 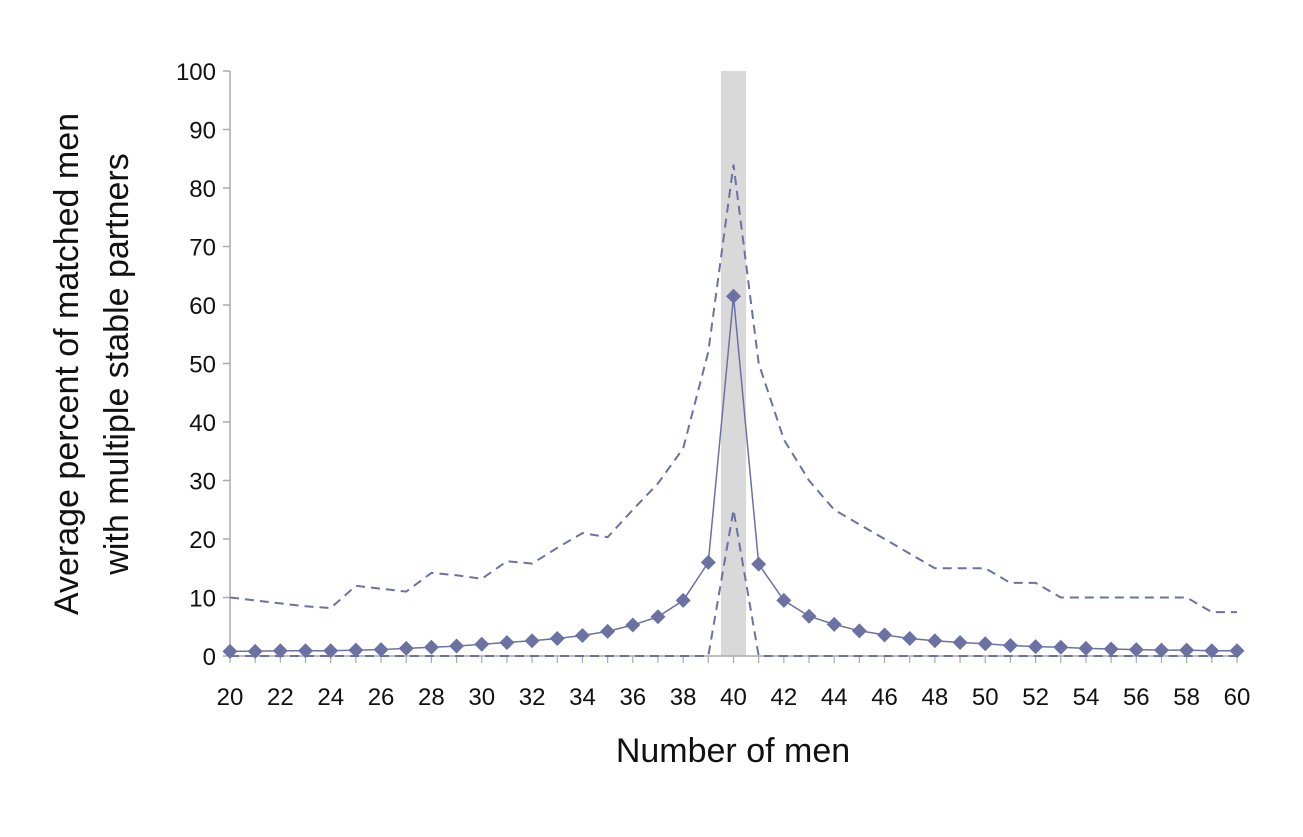 What do you see at coordinates (733, 697) in the screenshot?
I see `x-tick-label: 40` at bounding box center [733, 697].